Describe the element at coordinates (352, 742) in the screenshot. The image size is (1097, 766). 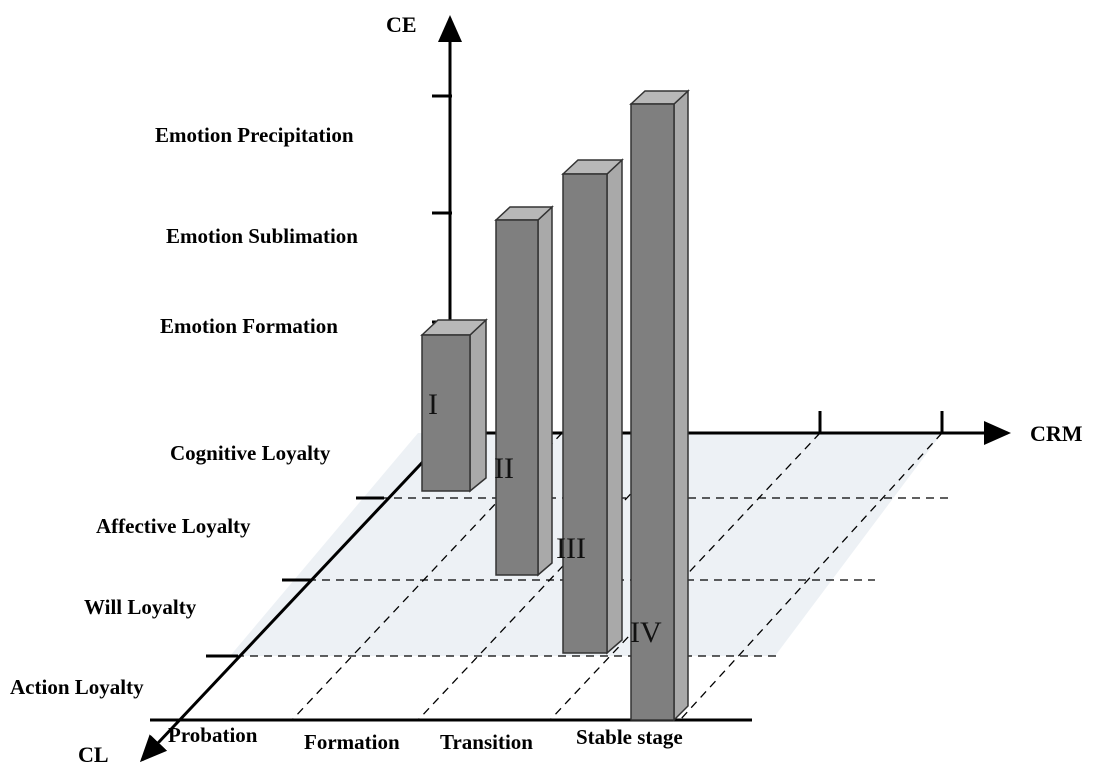
I see `crm-stage-label-2: Formation` at that location.